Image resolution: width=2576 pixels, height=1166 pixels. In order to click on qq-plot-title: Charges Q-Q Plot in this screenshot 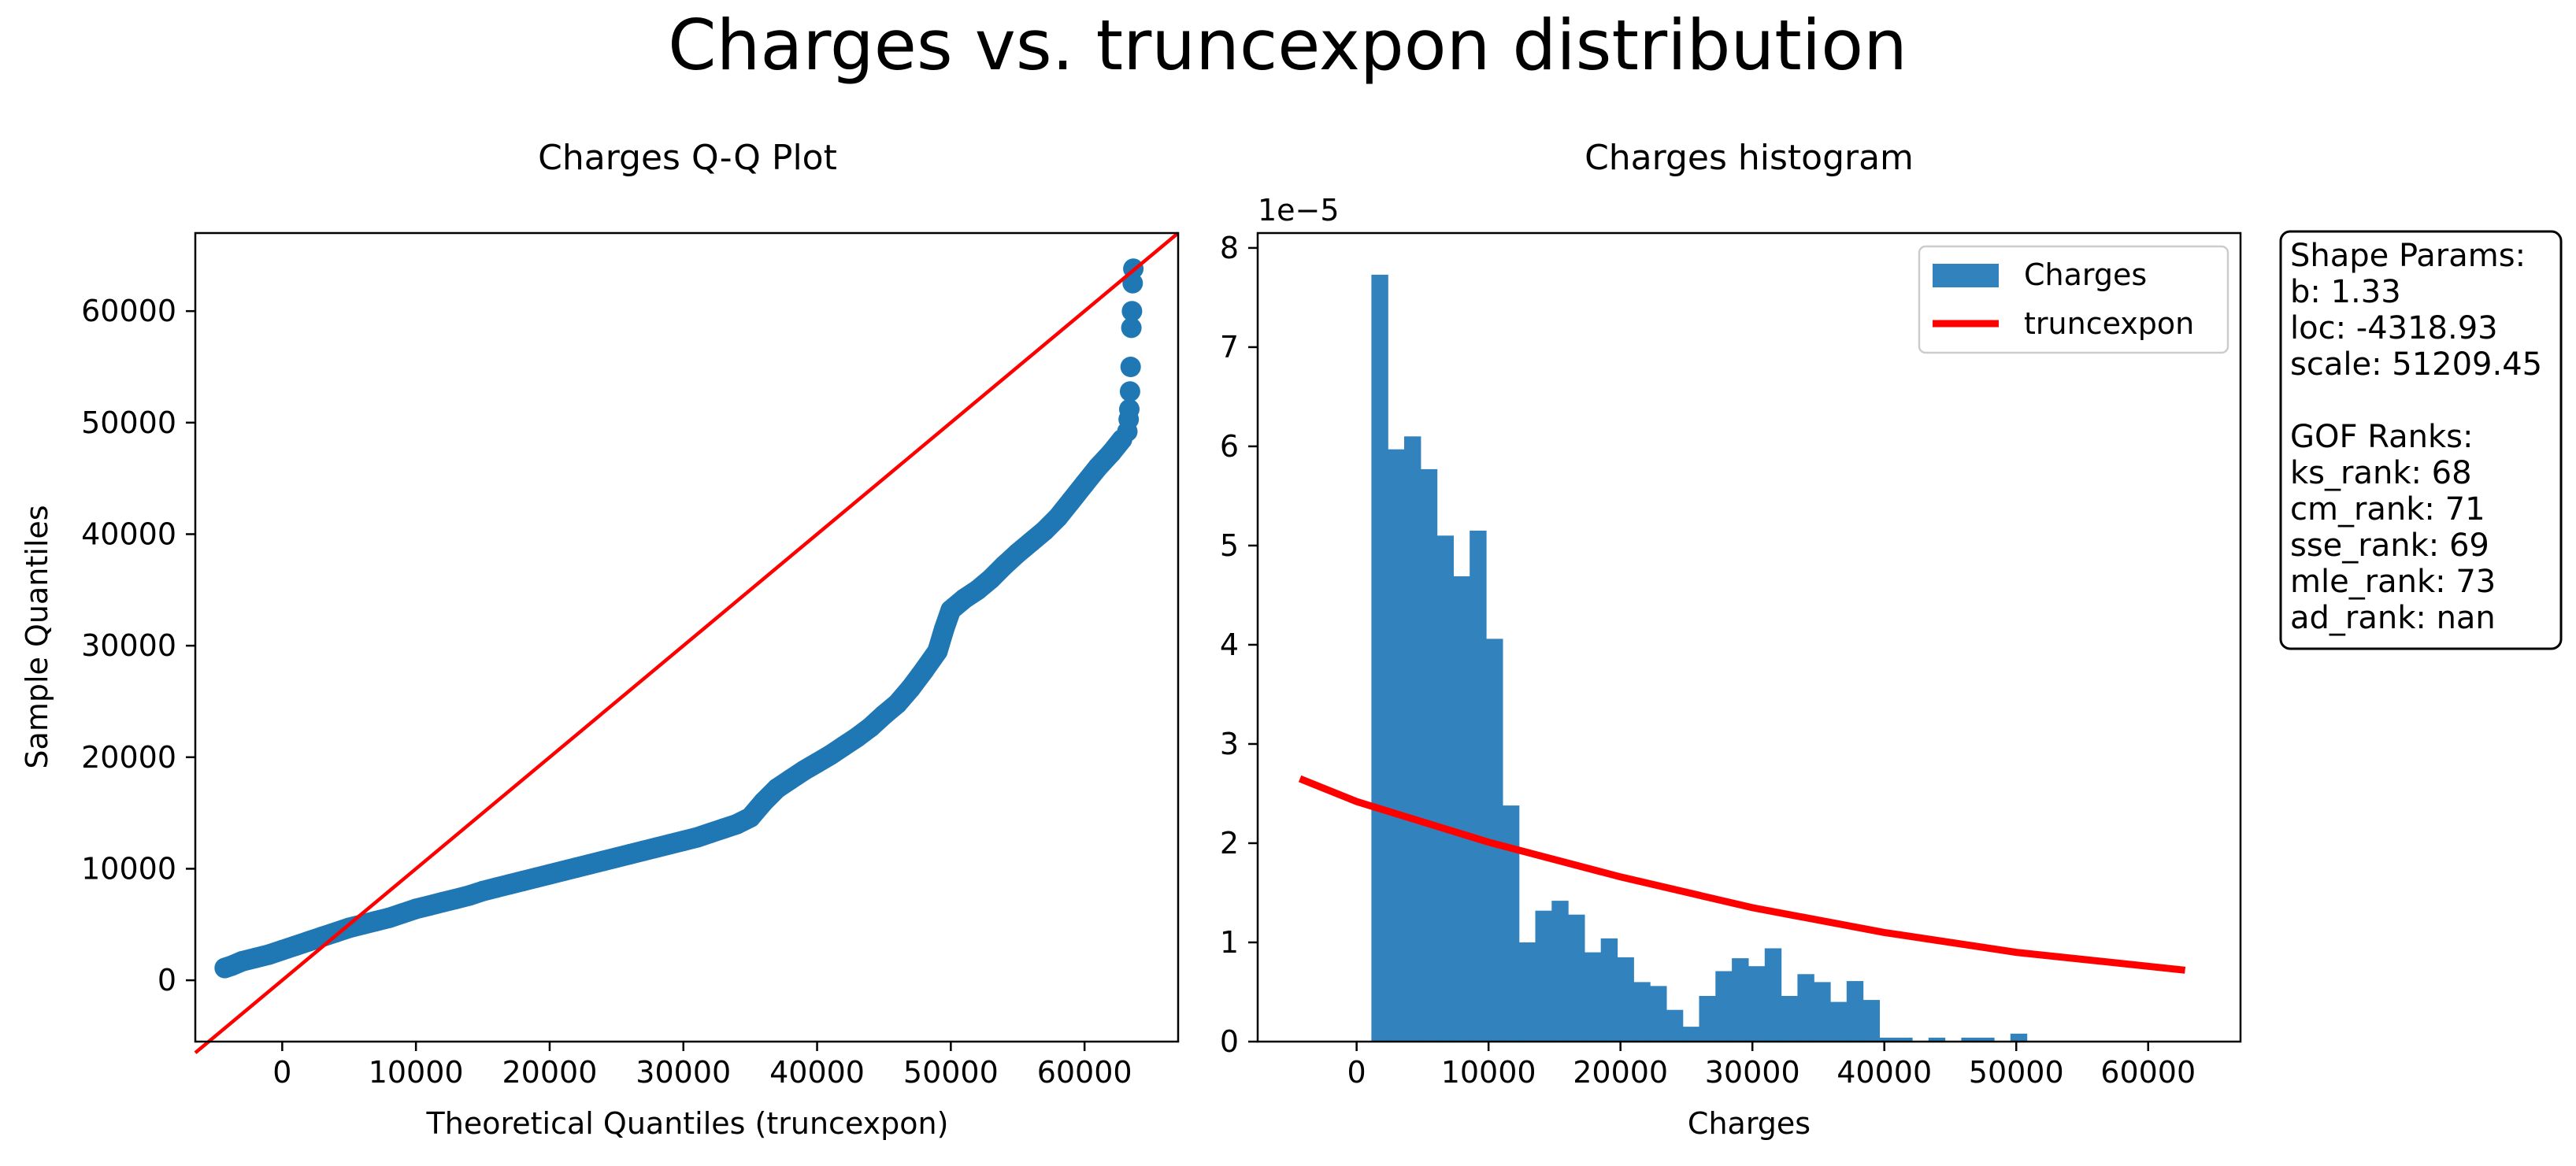, I will do `click(687, 158)`.